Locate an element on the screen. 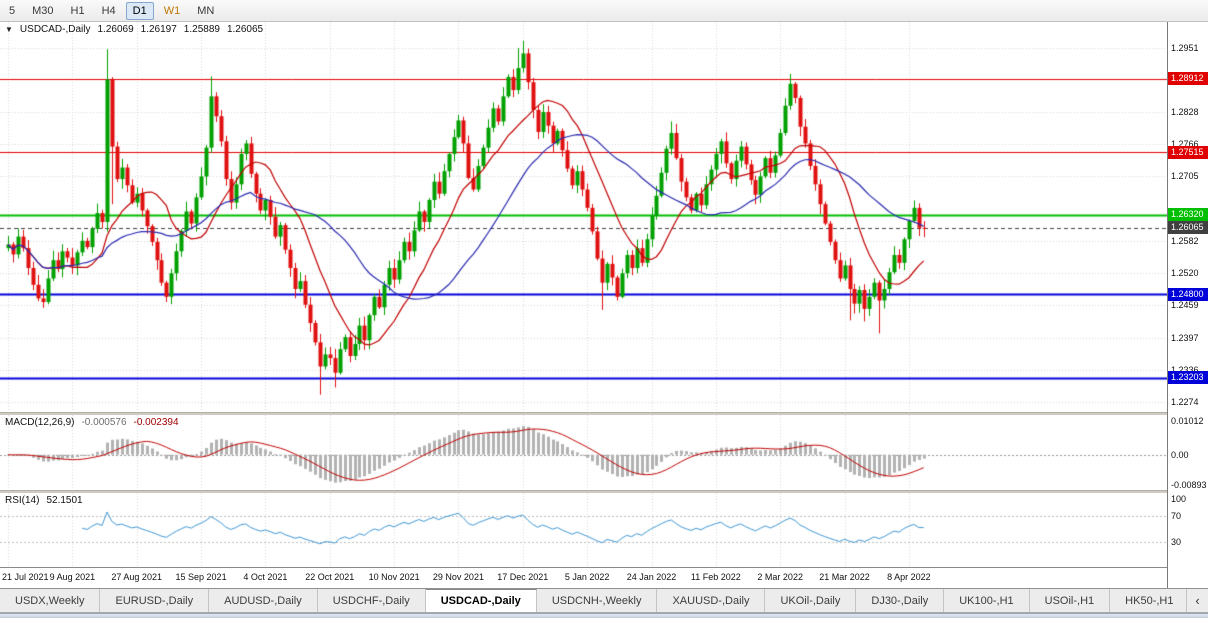 The image size is (1208, 618). date-label: 10 Nov 2021 is located at coordinates (394, 577).